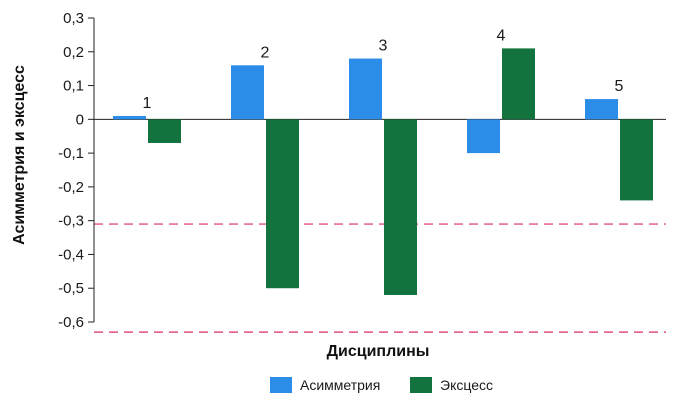  I want to click on category-label-2: 2, so click(265, 52).